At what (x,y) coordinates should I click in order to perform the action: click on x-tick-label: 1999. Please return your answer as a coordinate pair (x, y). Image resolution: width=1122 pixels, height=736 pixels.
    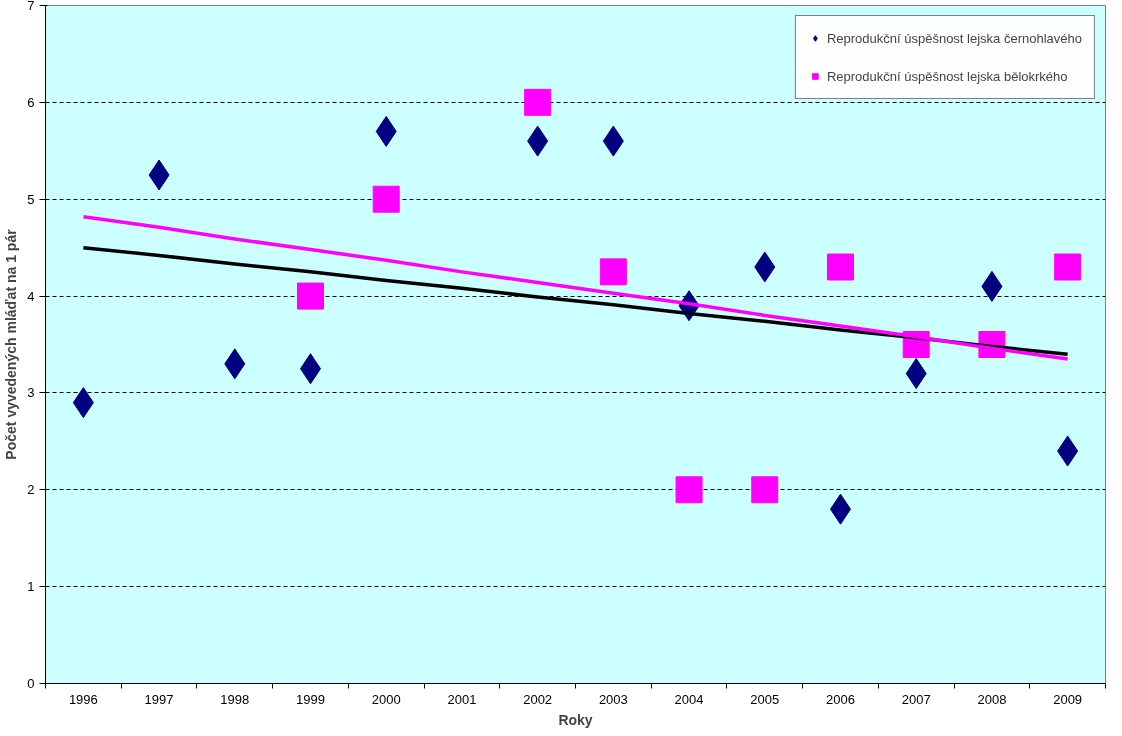
    Looking at the image, I should click on (310, 699).